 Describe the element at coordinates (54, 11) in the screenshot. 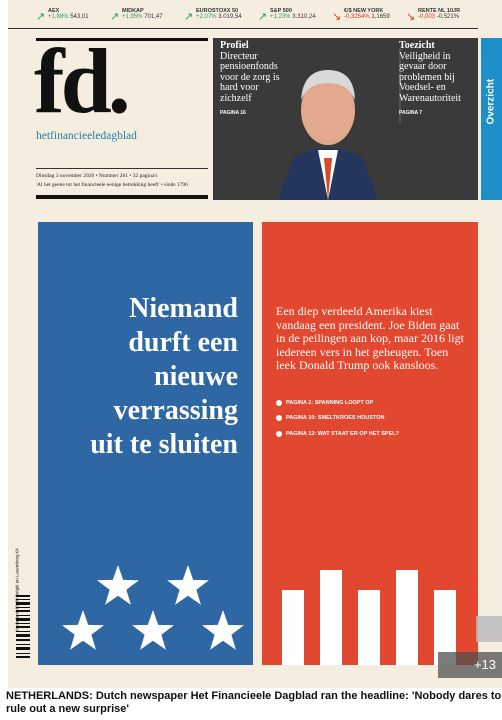

I see `ticker-name: AEX` at that location.